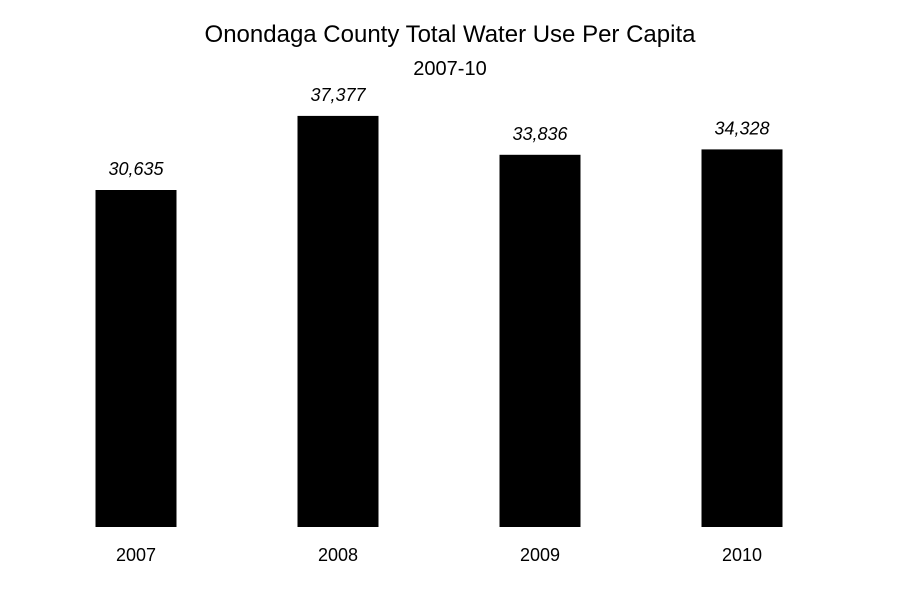 This screenshot has width=900, height=606. I want to click on x-tick-label-2007: 2007, so click(136, 555).